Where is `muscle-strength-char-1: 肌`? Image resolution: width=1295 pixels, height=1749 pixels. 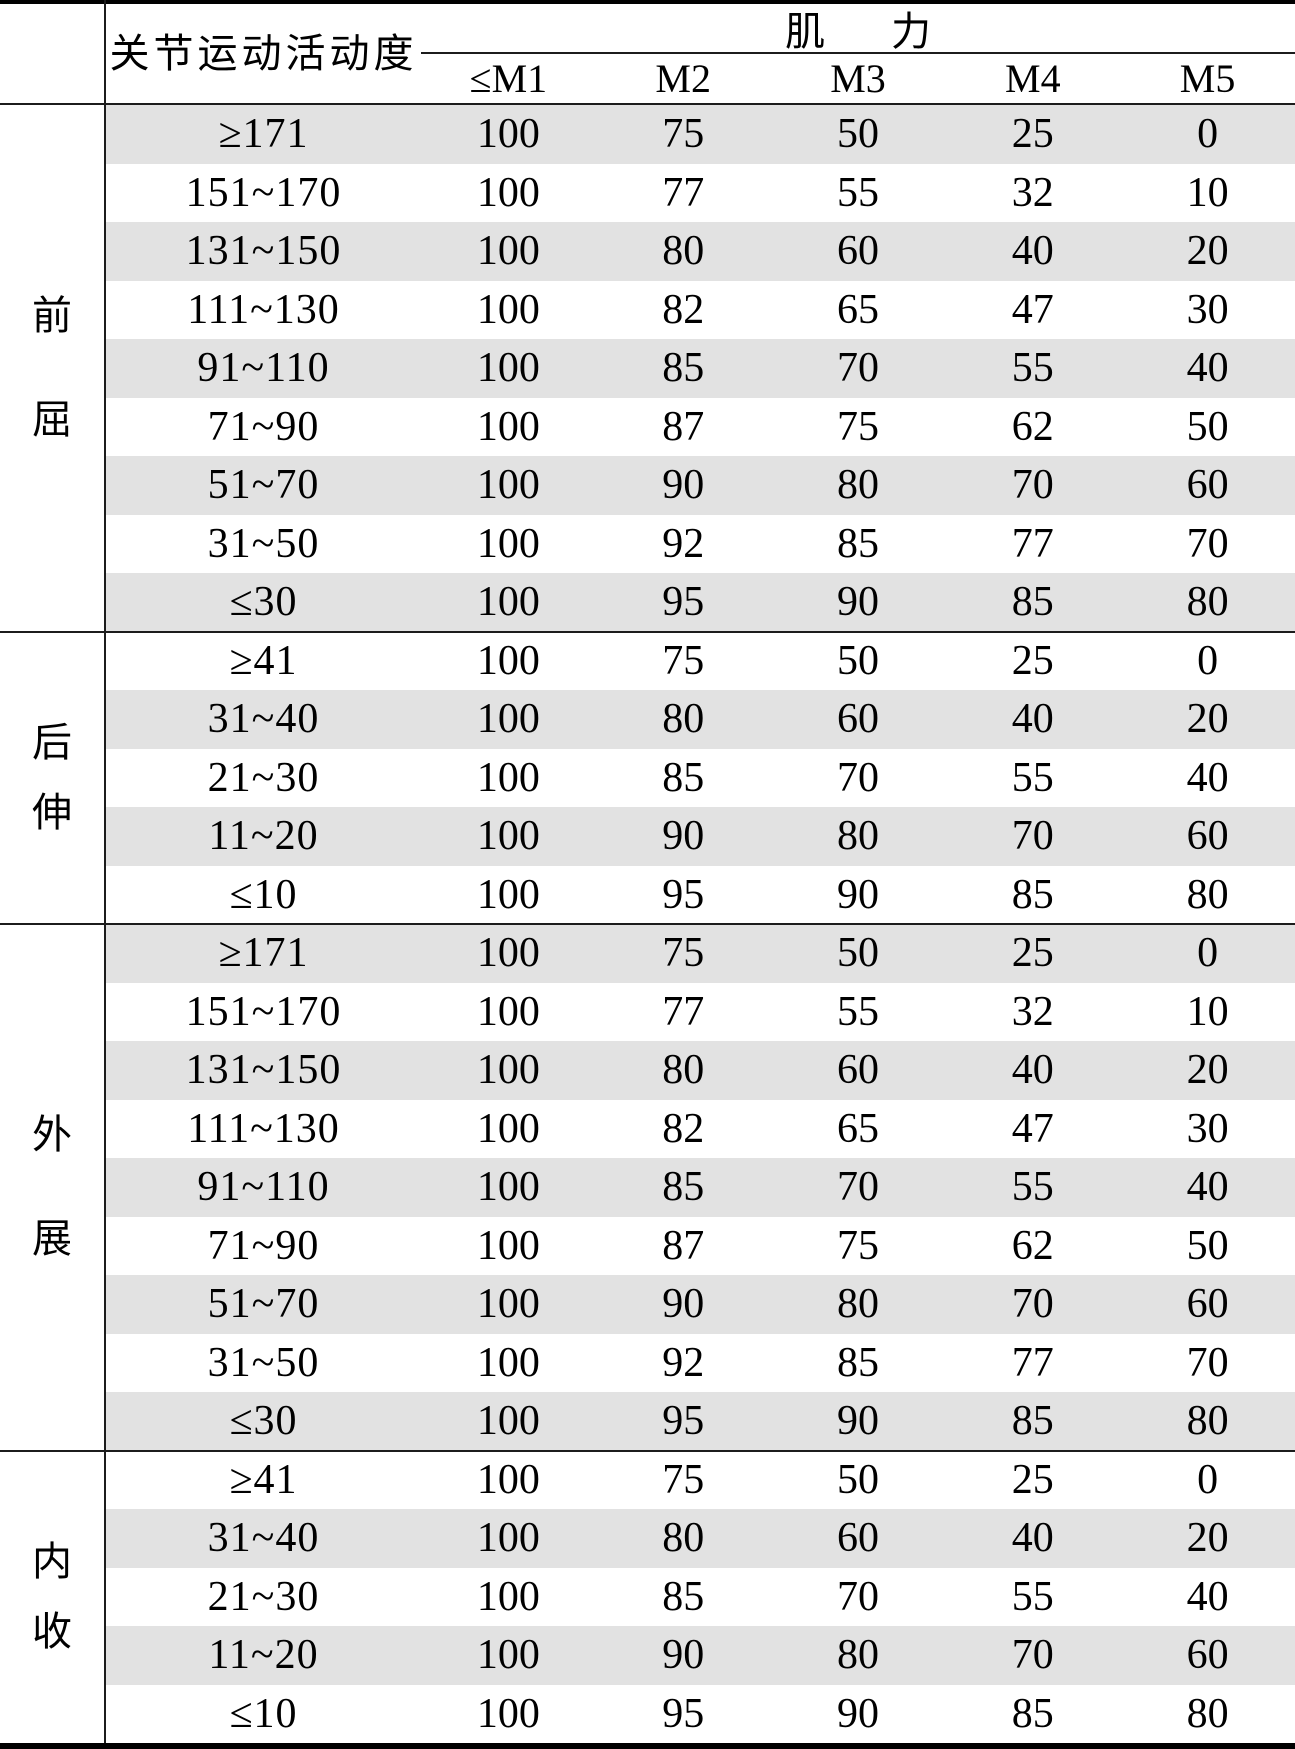
muscle-strength-char-1: 肌 is located at coordinates (805, 31).